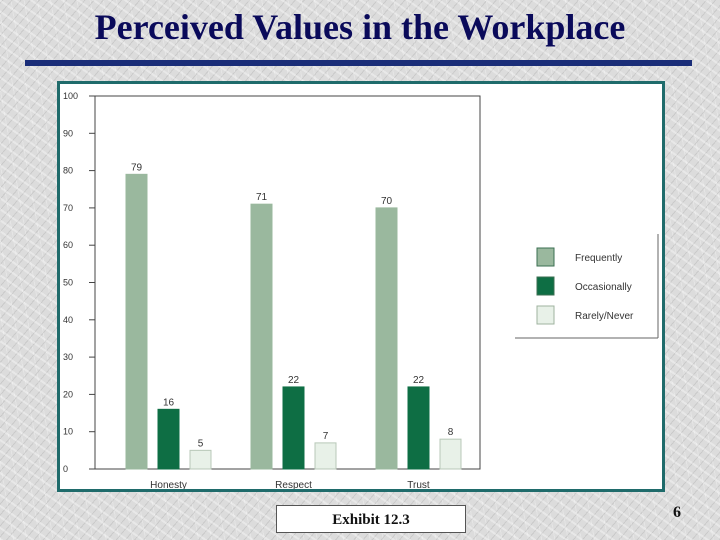  I want to click on data-label: 71, so click(262, 197).